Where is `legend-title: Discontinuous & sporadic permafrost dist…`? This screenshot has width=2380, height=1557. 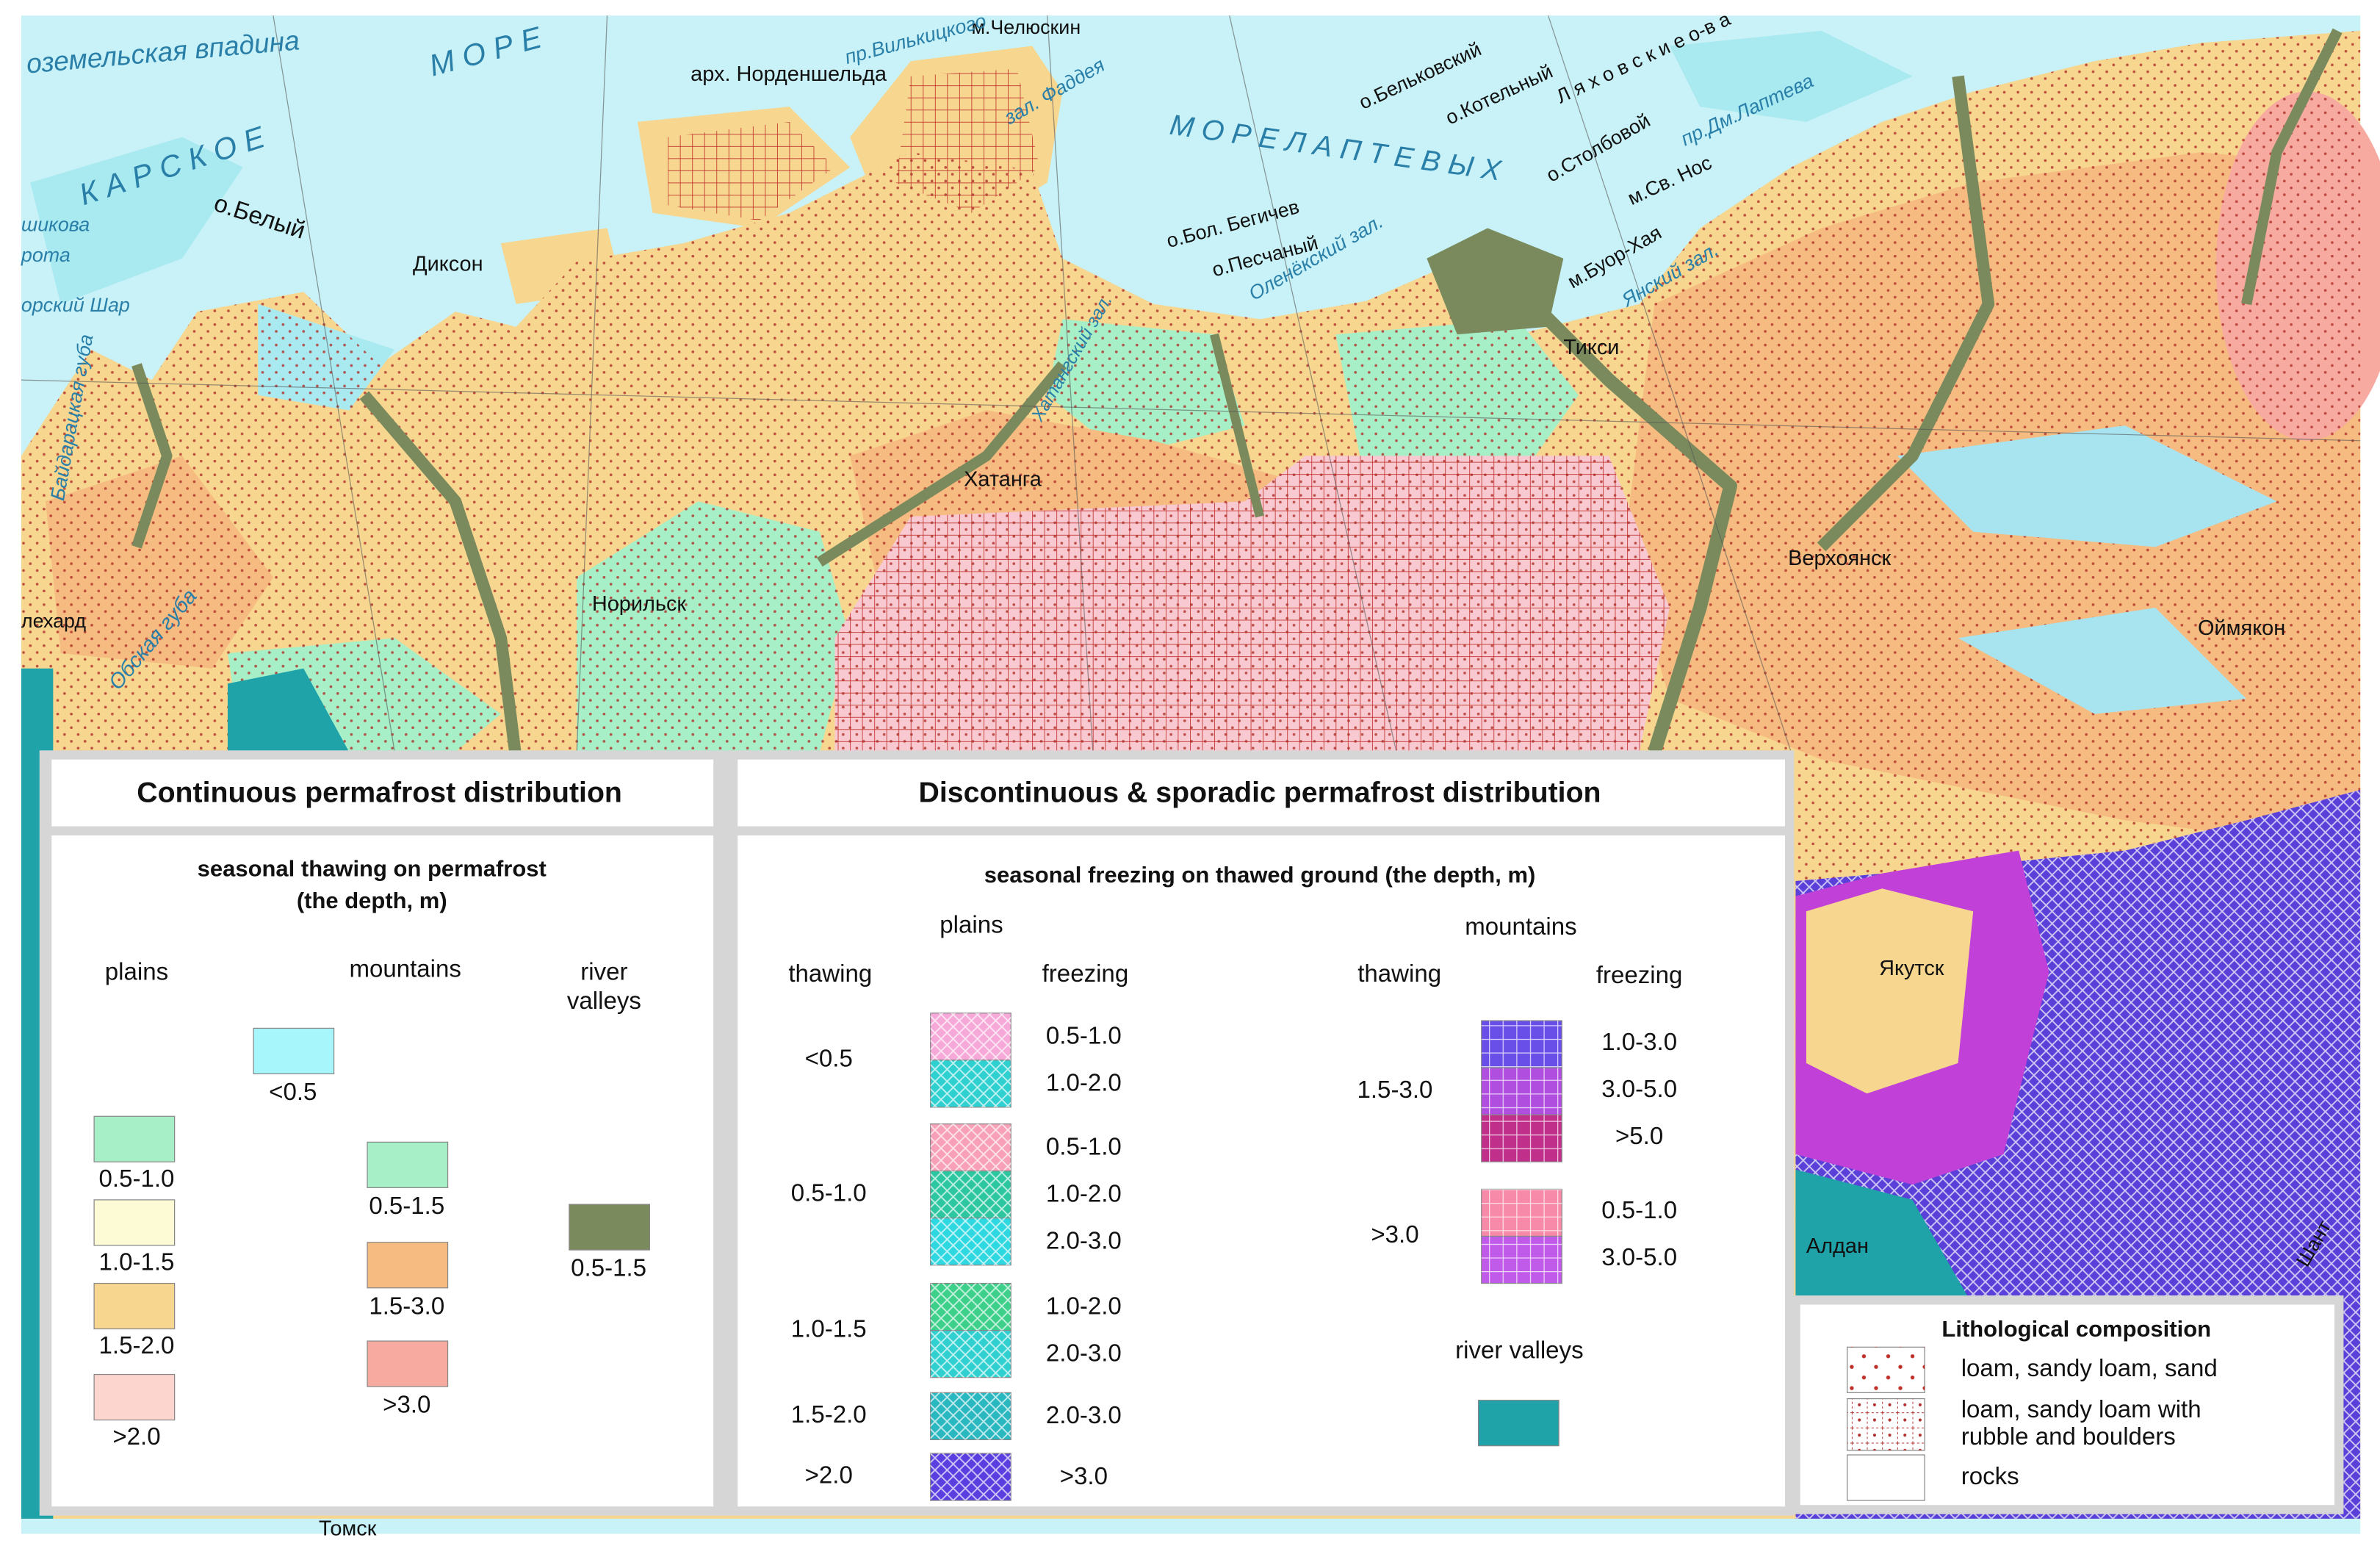
legend-title: Discontinuous & sporadic permafrost dist… is located at coordinates (1260, 793).